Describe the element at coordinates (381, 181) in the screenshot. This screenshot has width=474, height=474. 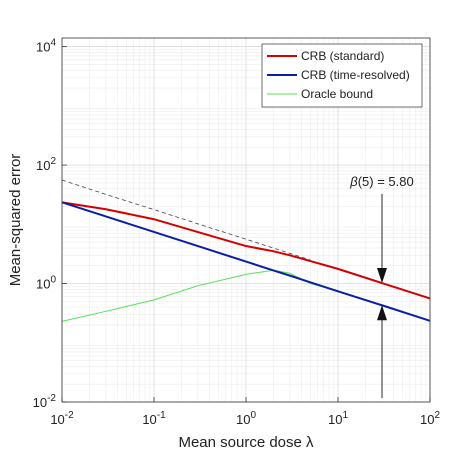
I see `annotation: β(5) = 5.80` at that location.